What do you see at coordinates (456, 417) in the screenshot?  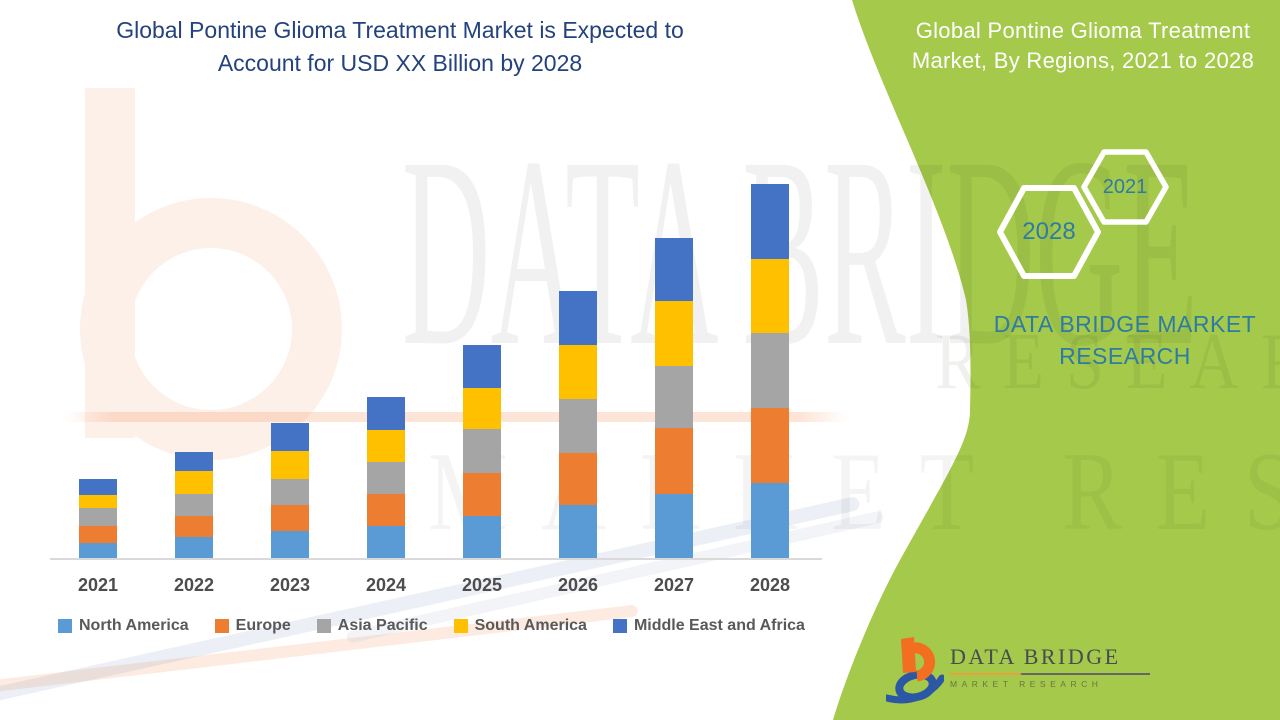 I see `watermark-underline-band` at bounding box center [456, 417].